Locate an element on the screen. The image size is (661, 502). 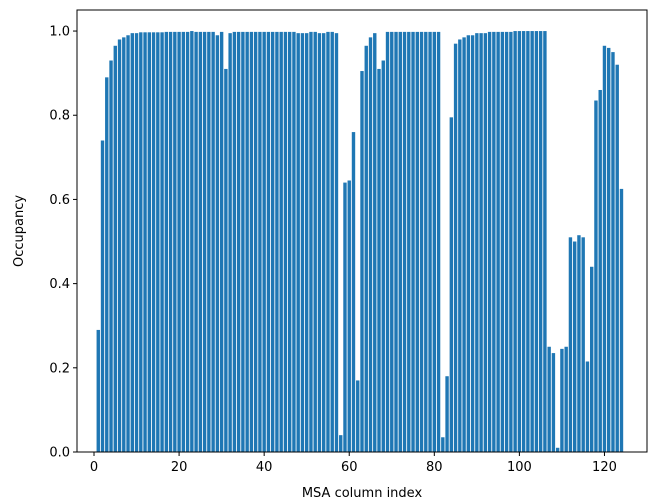
y-tick-label: 1.0 is located at coordinates (59, 32).